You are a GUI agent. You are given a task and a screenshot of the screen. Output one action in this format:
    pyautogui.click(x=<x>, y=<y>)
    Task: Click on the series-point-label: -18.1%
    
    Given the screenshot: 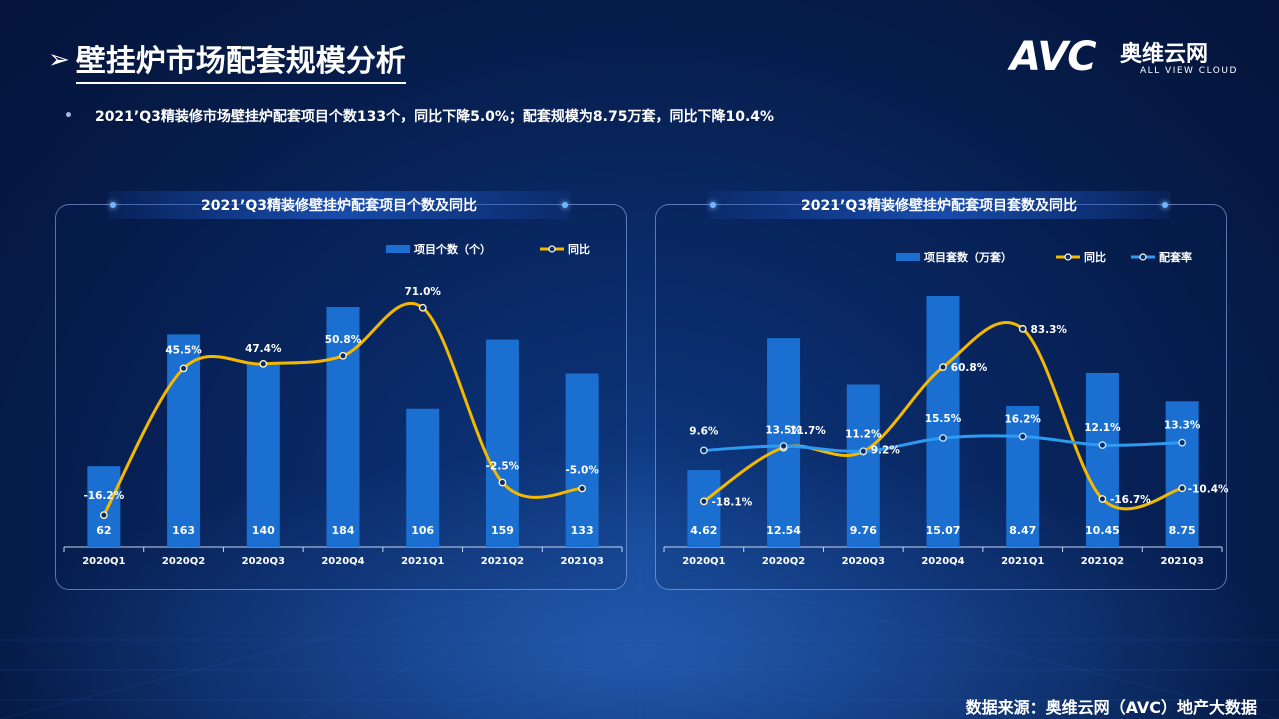 What is the action you would take?
    pyautogui.click(x=731, y=502)
    